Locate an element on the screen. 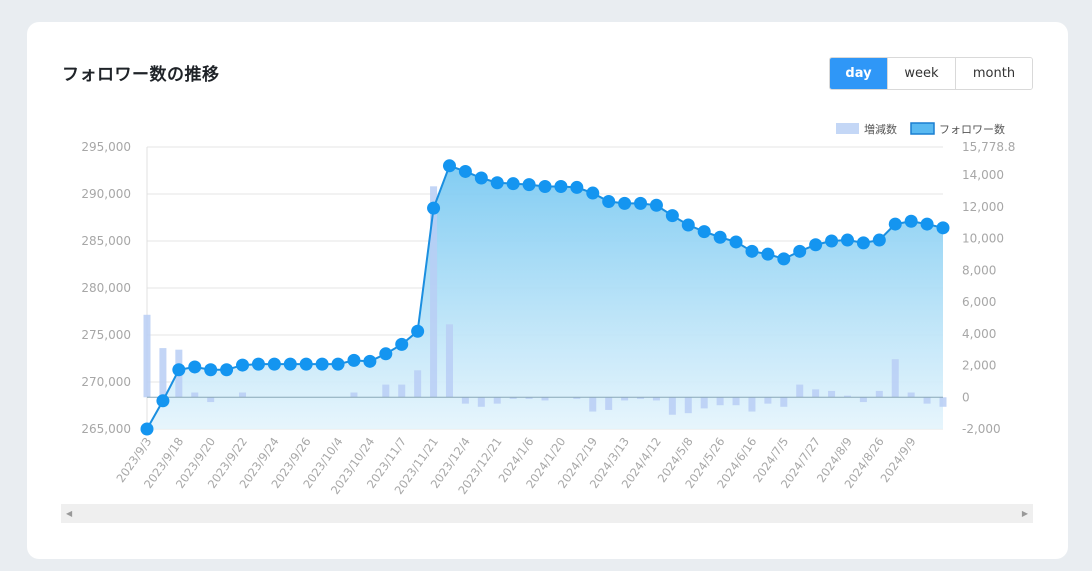 The height and width of the screenshot is (571, 1092). tab-day: day is located at coordinates (859, 73).